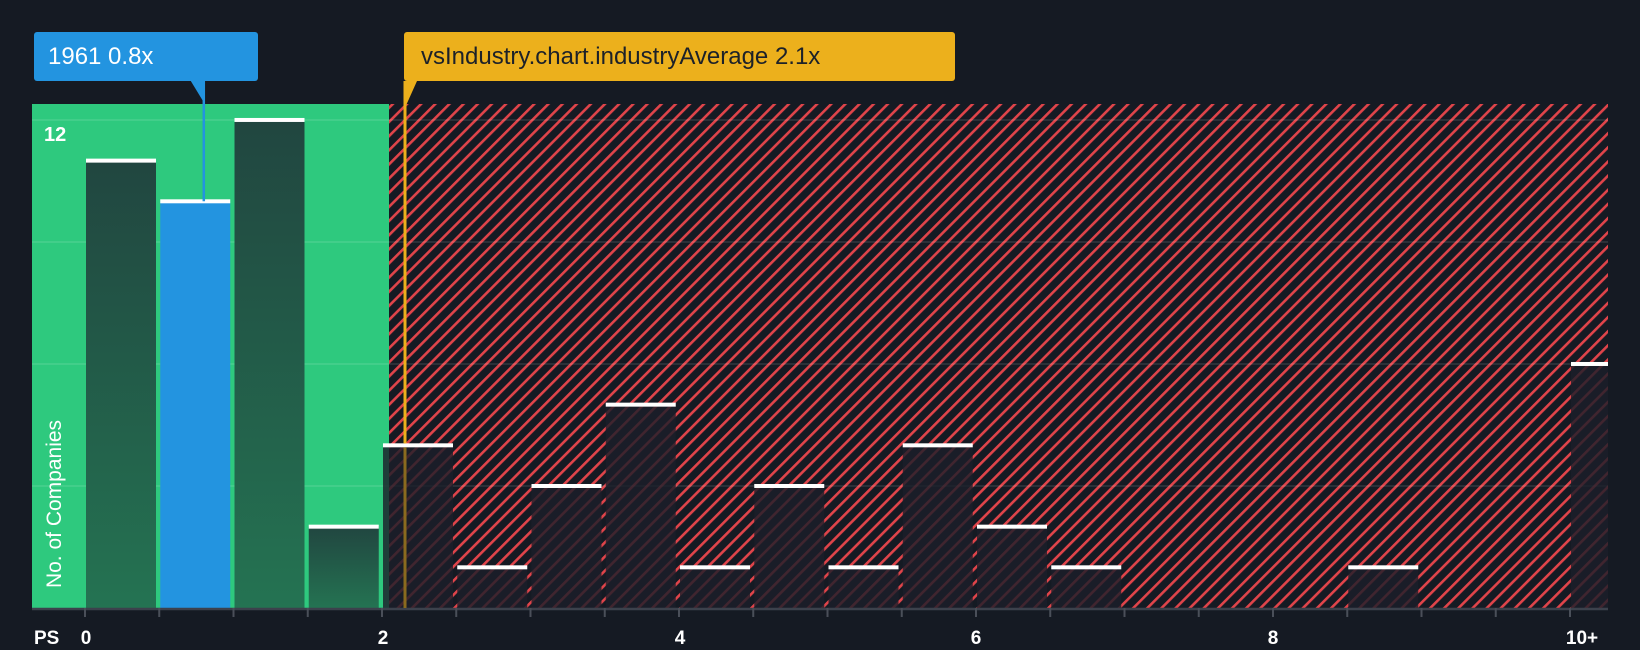 The image size is (1640, 650). I want to click on y-axis-top-label: 12, so click(55, 135).